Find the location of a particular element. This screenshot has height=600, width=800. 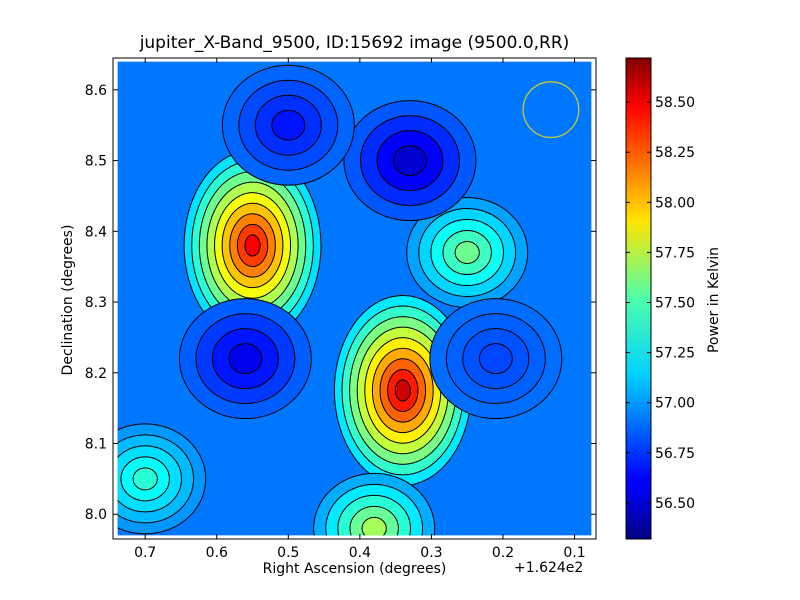

colorbar is located at coordinates (638, 298).